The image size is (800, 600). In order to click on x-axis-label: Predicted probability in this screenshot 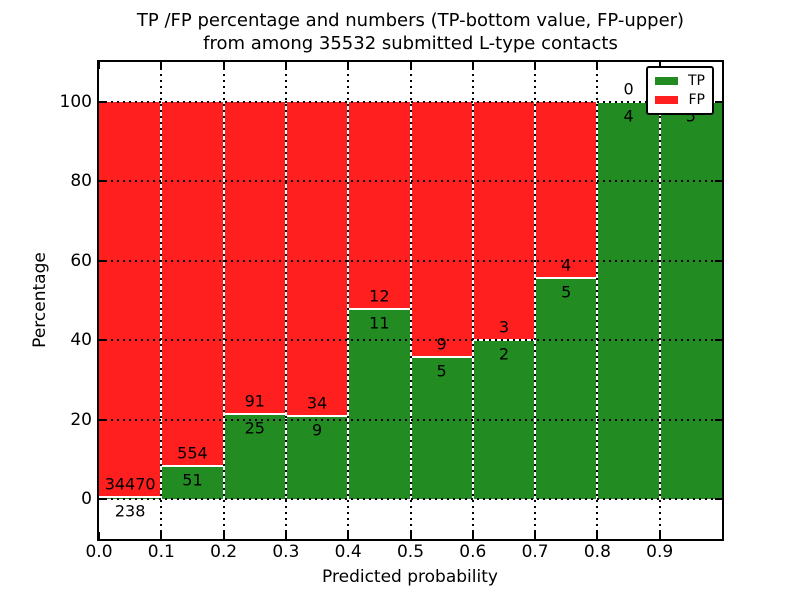, I will do `click(410, 577)`.